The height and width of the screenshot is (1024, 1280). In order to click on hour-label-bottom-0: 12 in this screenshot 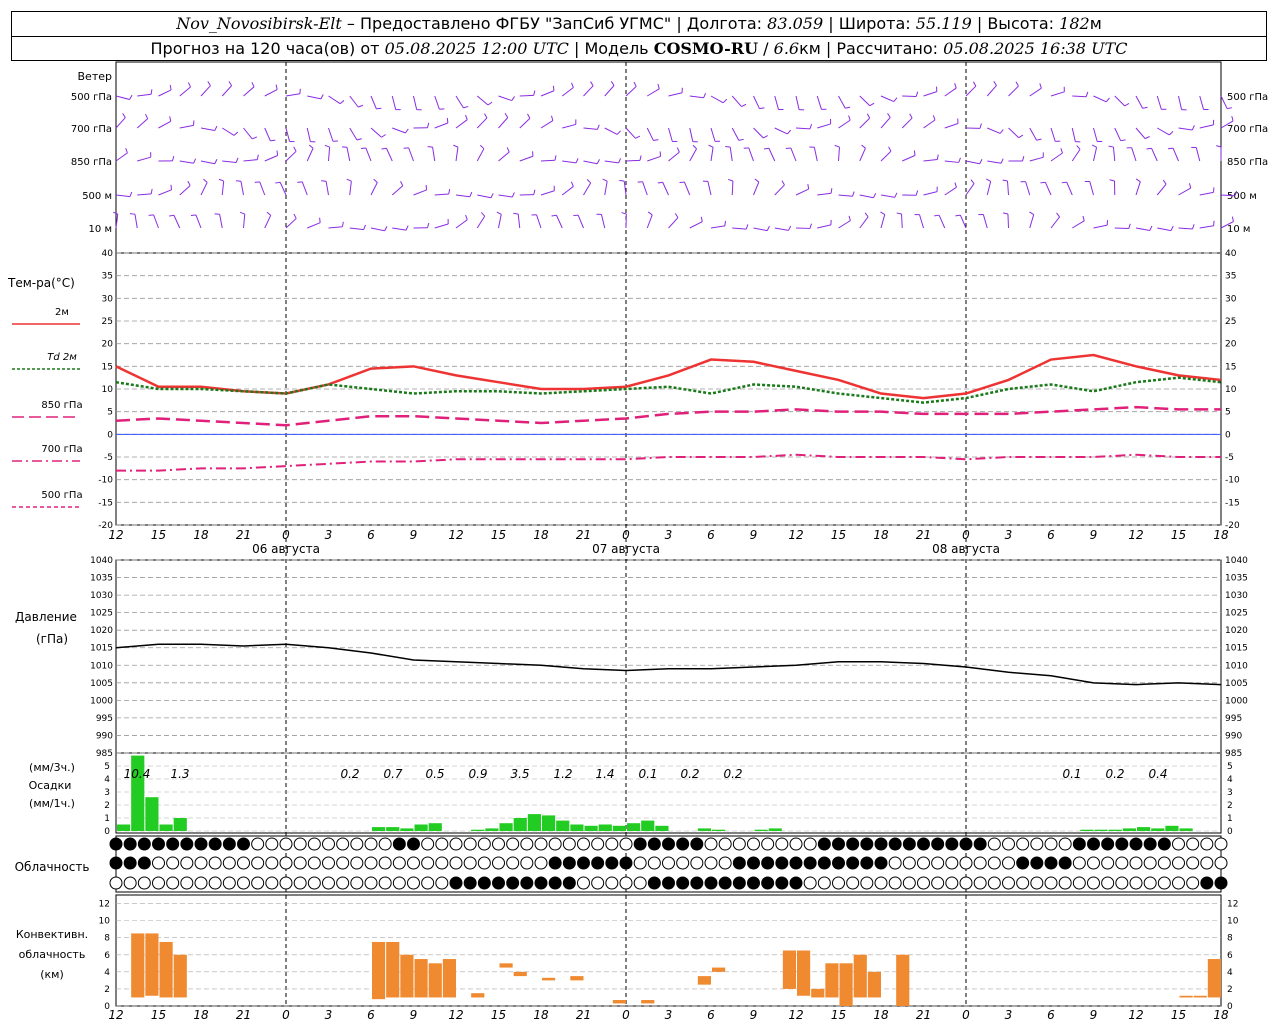, I will do `click(115, 1015)`.